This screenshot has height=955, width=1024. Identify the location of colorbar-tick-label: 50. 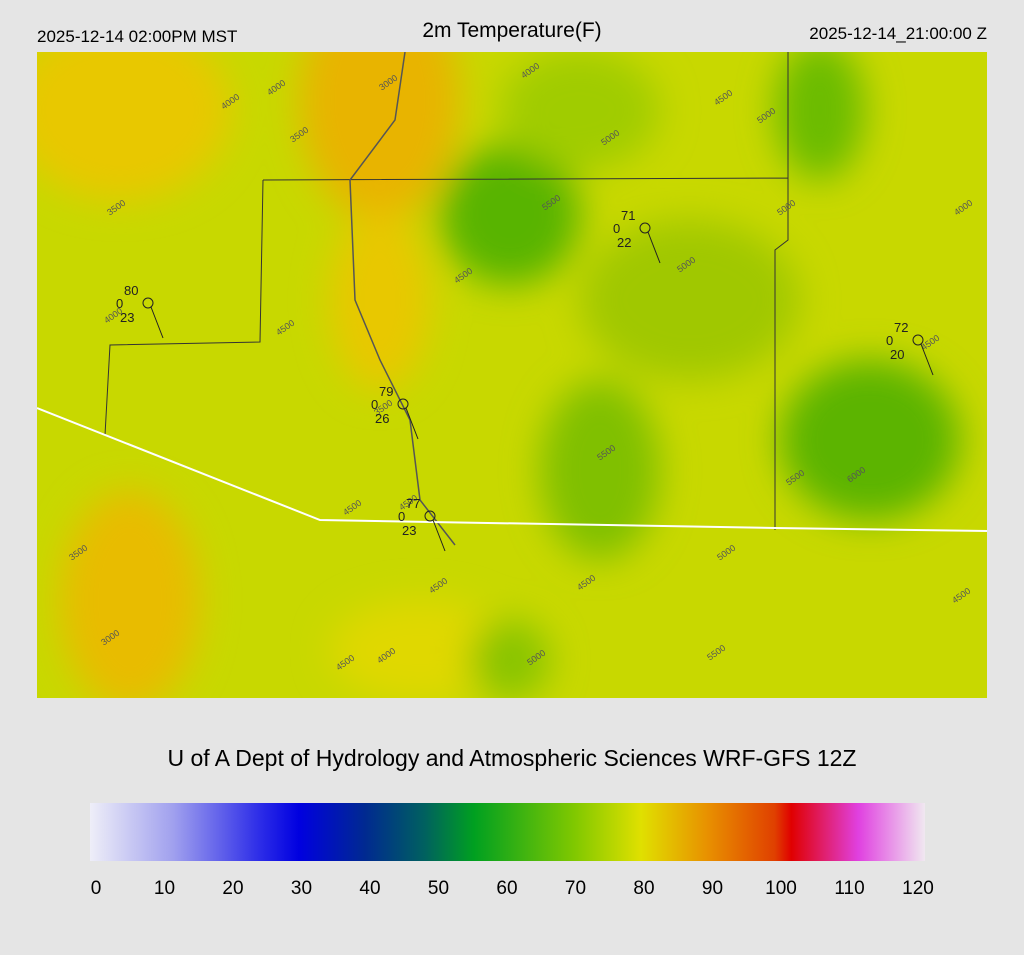
(438, 888).